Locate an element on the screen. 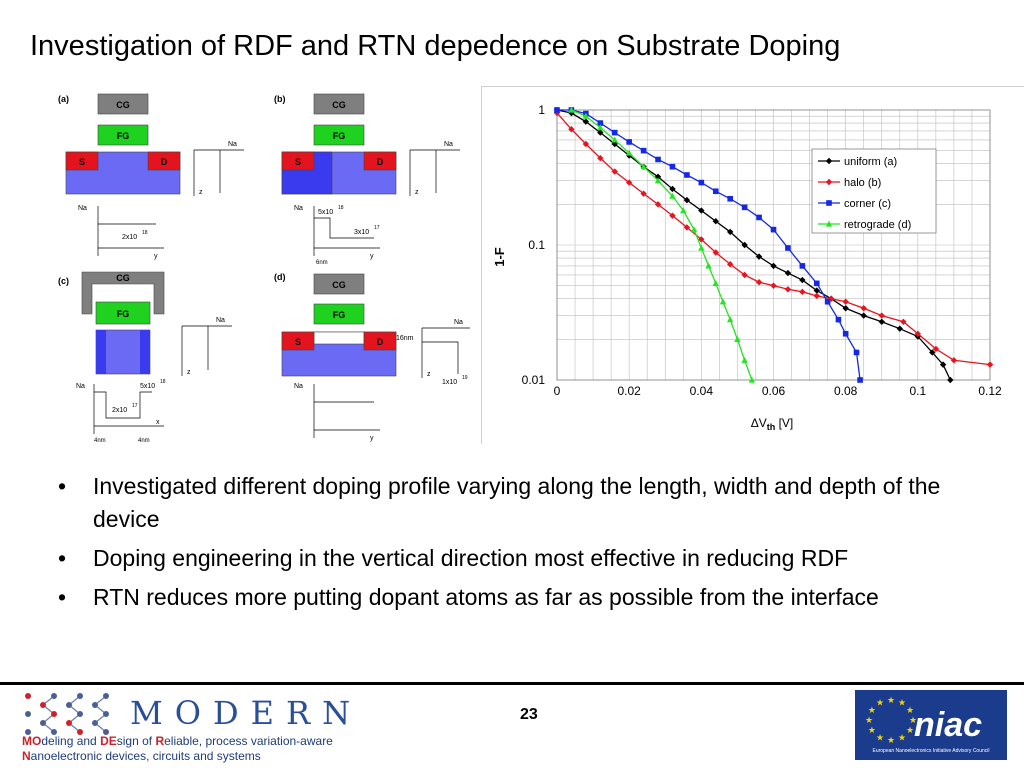 The width and height of the screenshot is (1024, 768). panel-a-source-label: S is located at coordinates (82, 162).